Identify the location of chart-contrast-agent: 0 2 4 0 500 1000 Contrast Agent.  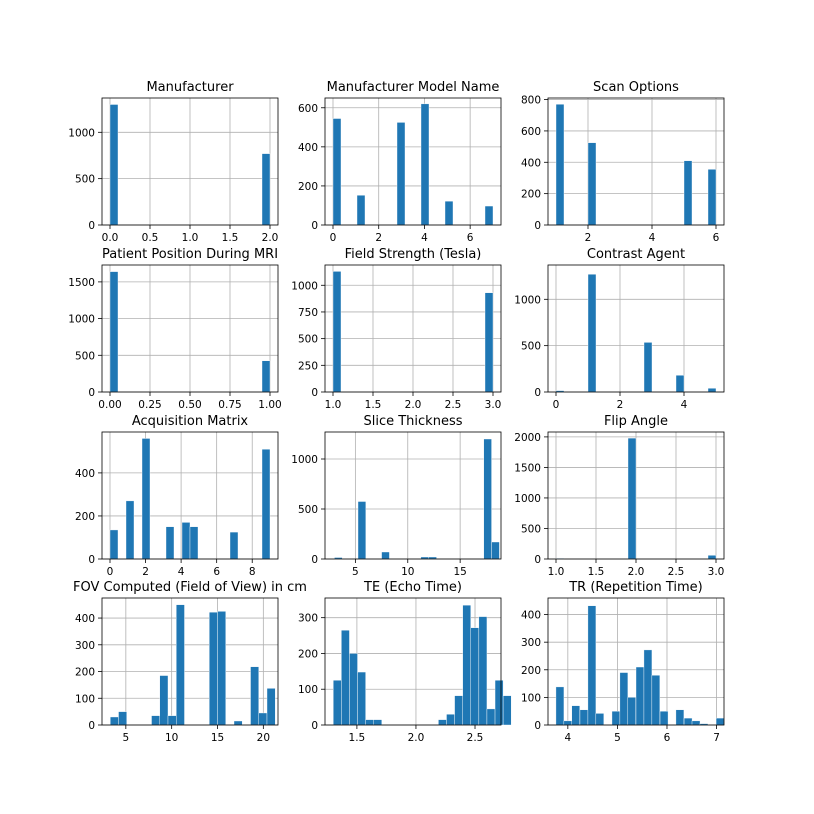
(619, 329).